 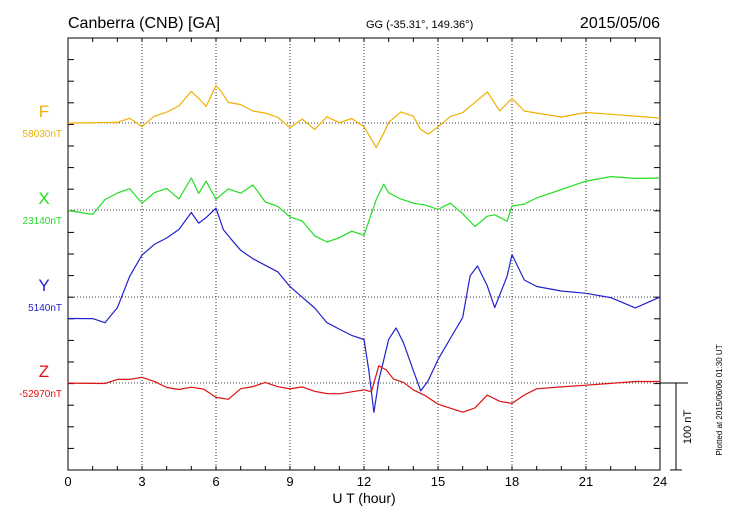 I want to click on series-baseline-x: 23140nT, so click(x=42, y=221).